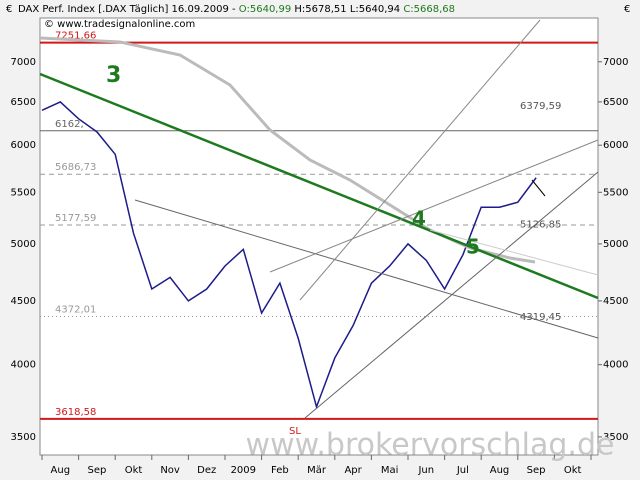 The width and height of the screenshot is (640, 480). I want to click on level-label: 4372,01, so click(75, 310).